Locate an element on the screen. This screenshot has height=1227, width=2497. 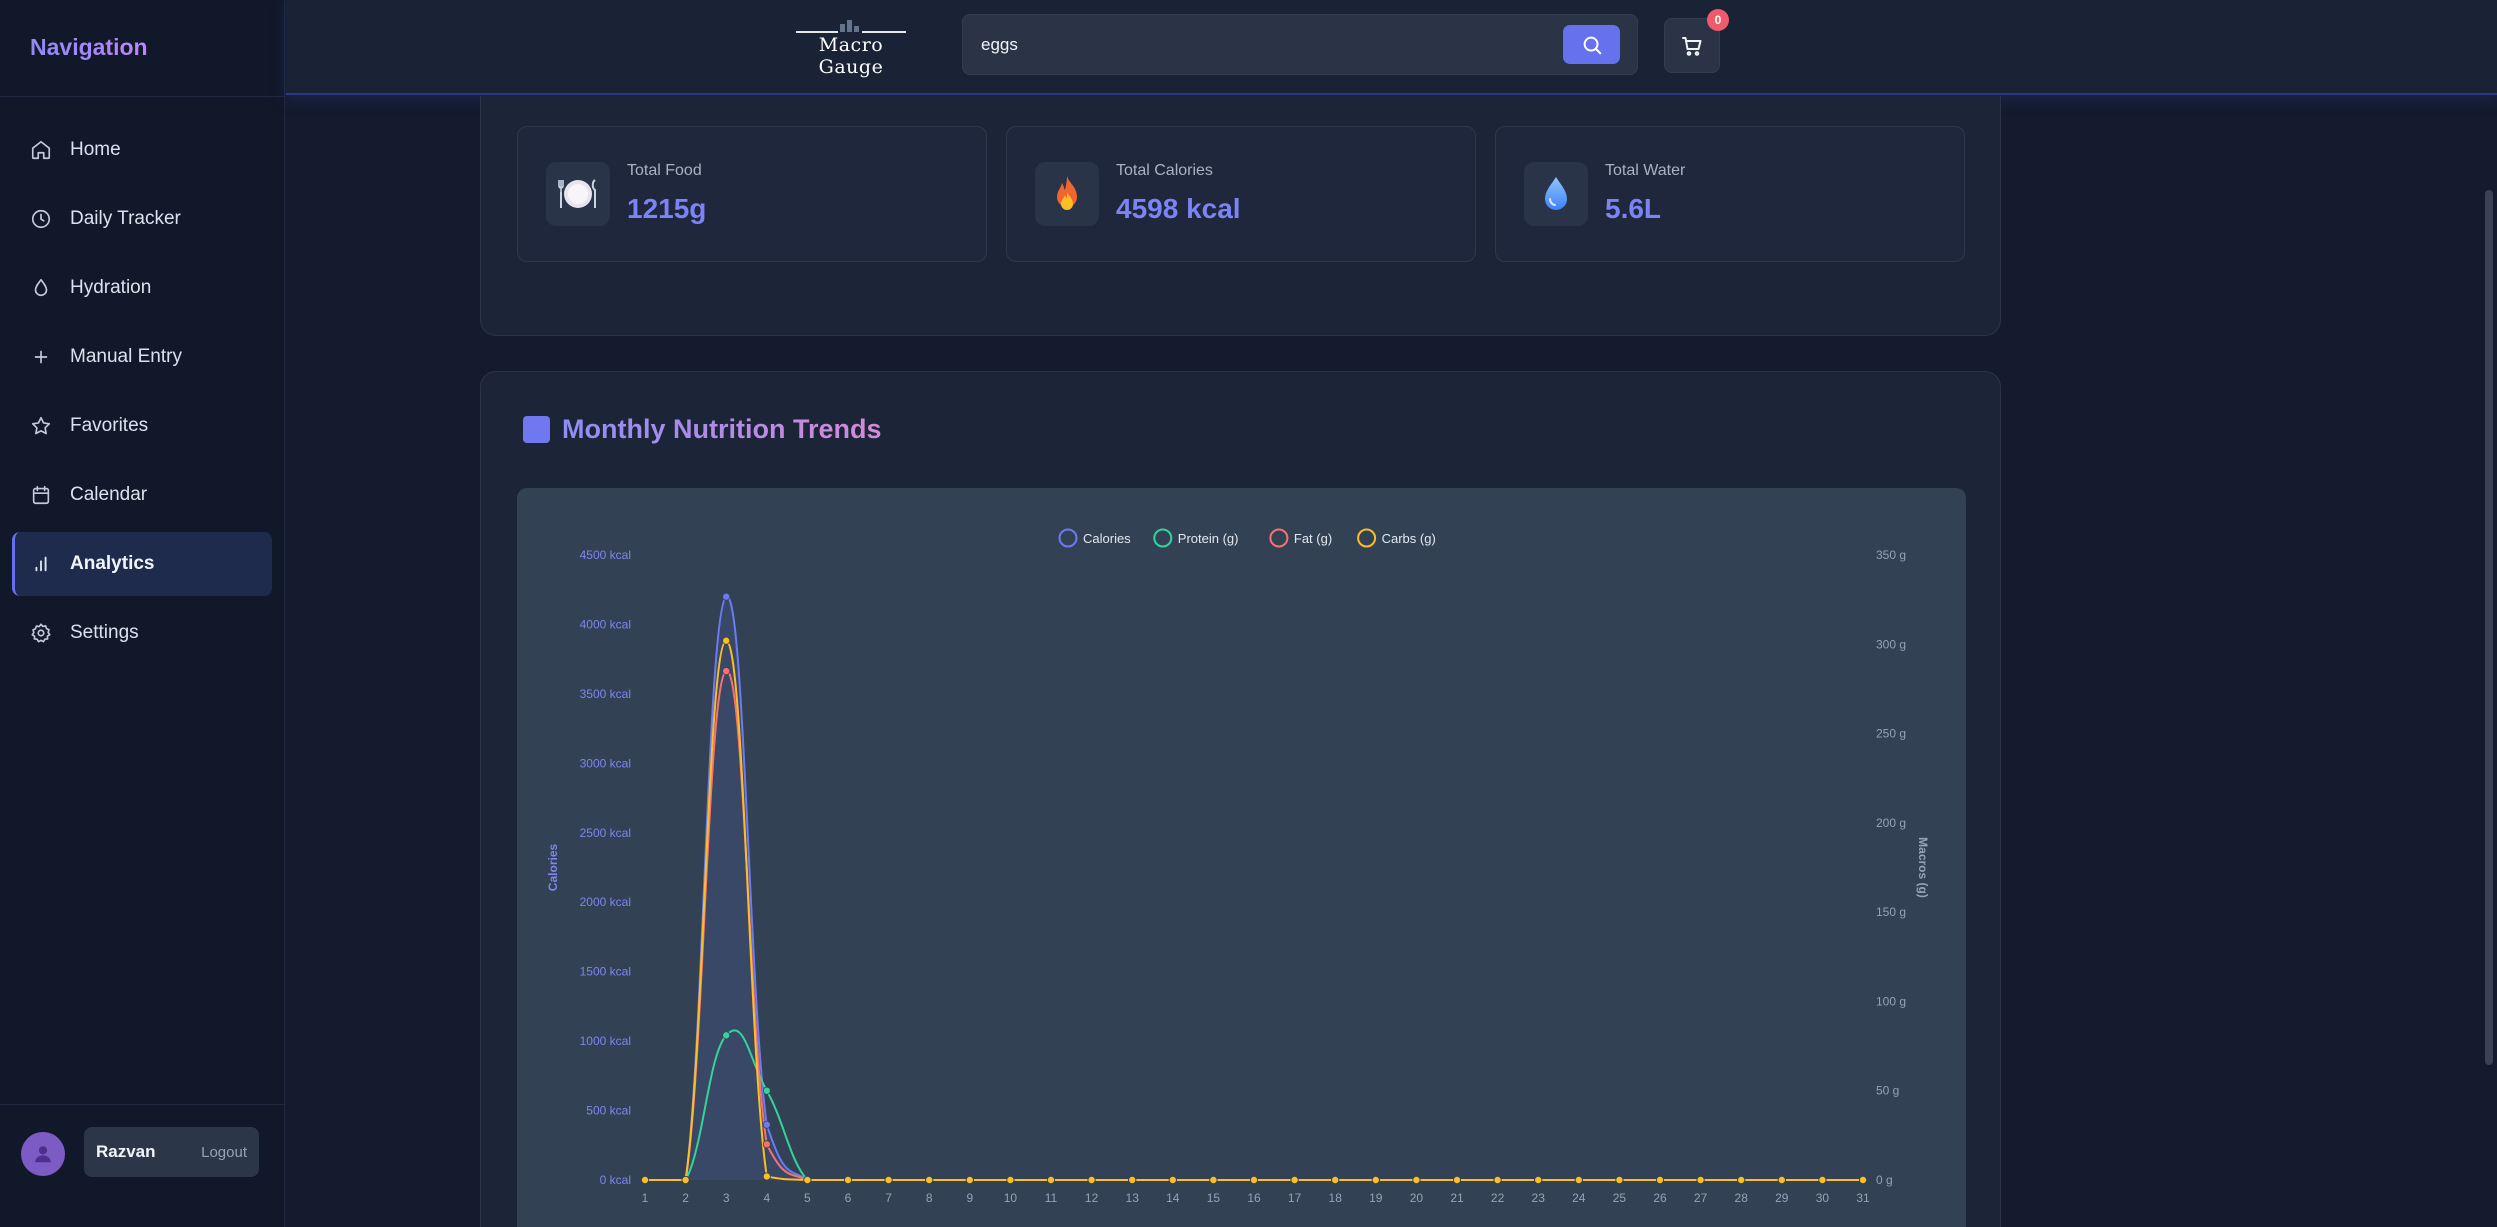
logo: Macro Gauge is located at coordinates (851, 48).